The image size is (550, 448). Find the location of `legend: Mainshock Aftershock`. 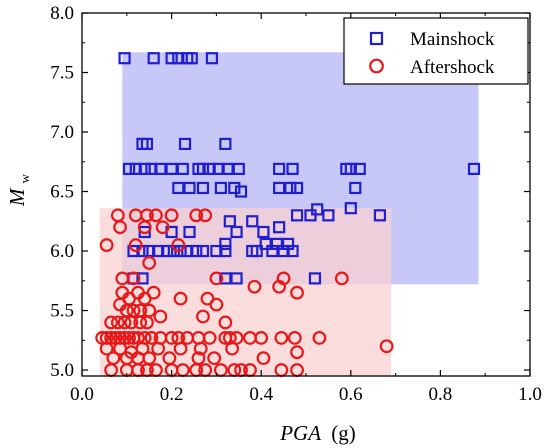

legend: Mainshock Aftershock is located at coordinates (436, 51).